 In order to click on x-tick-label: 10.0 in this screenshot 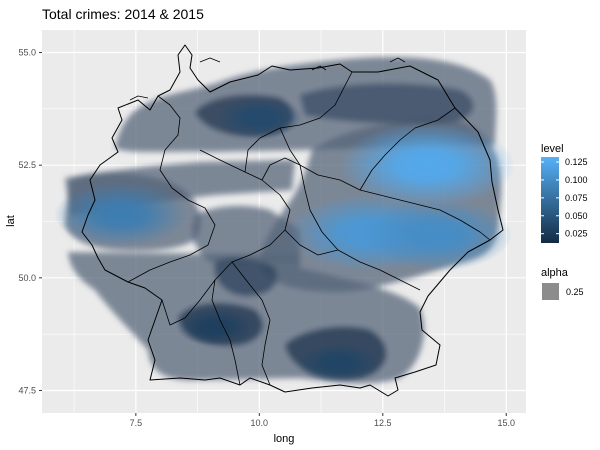, I will do `click(260, 423)`.